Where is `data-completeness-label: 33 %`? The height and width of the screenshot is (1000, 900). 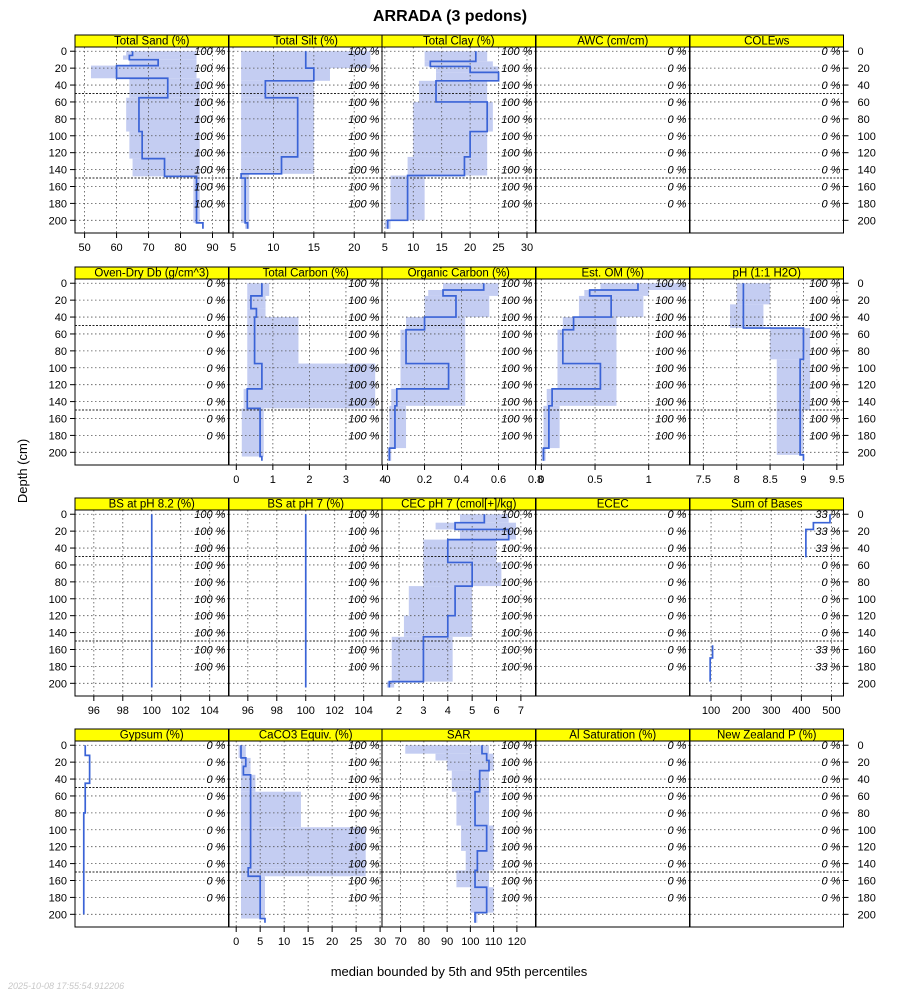 data-completeness-label: 33 % is located at coordinates (827, 532).